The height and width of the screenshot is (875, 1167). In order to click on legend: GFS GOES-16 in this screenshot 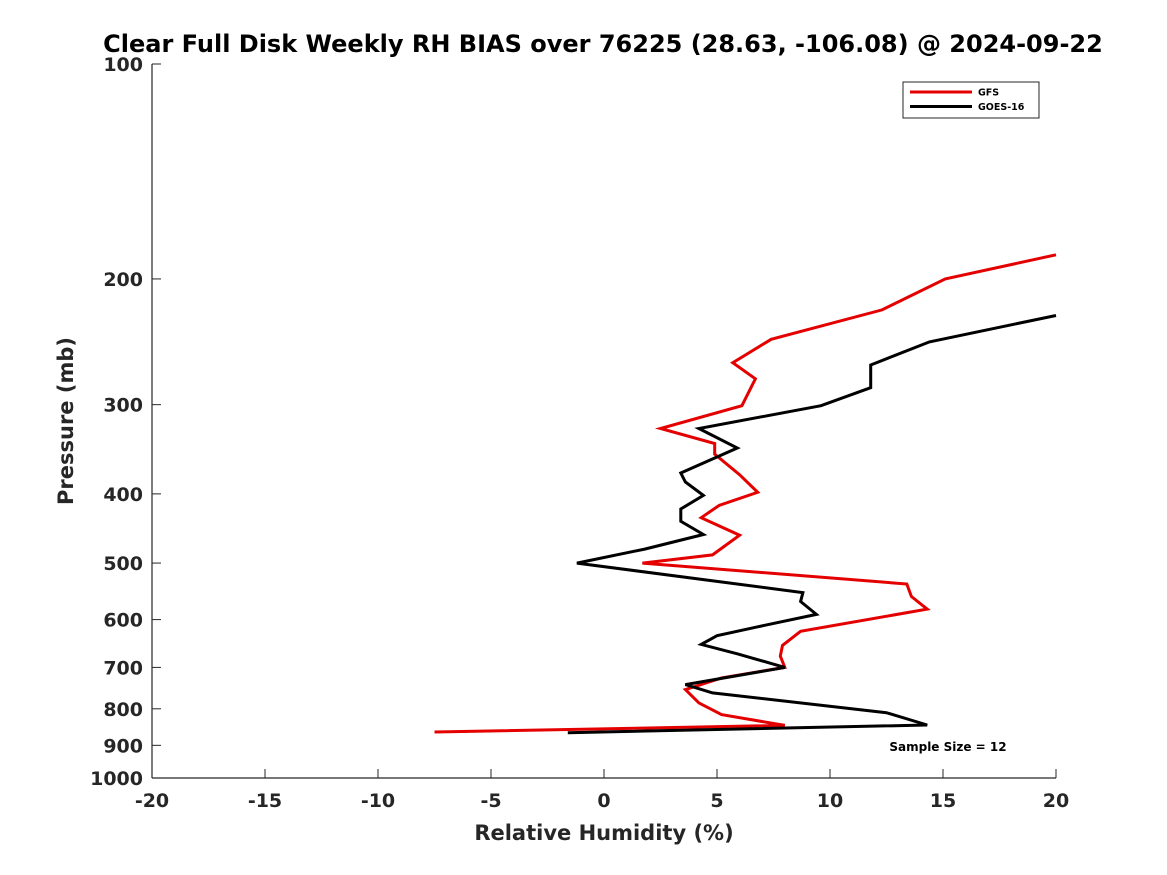, I will do `click(971, 100)`.